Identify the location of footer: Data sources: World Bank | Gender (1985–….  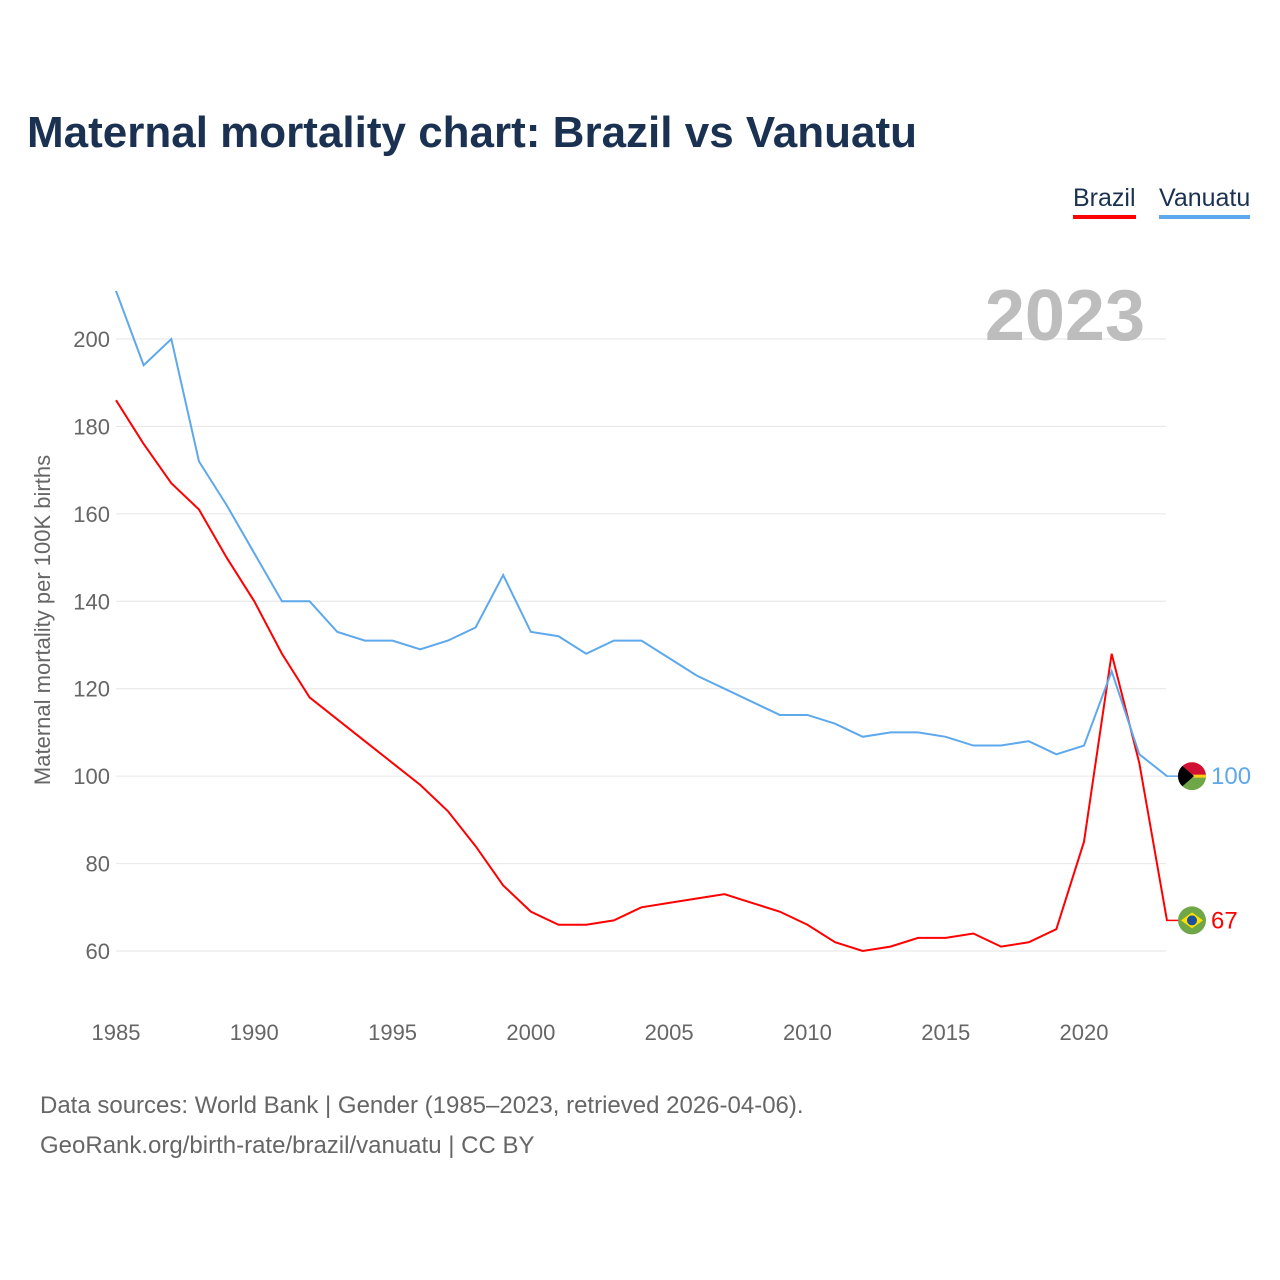
(422, 1126).